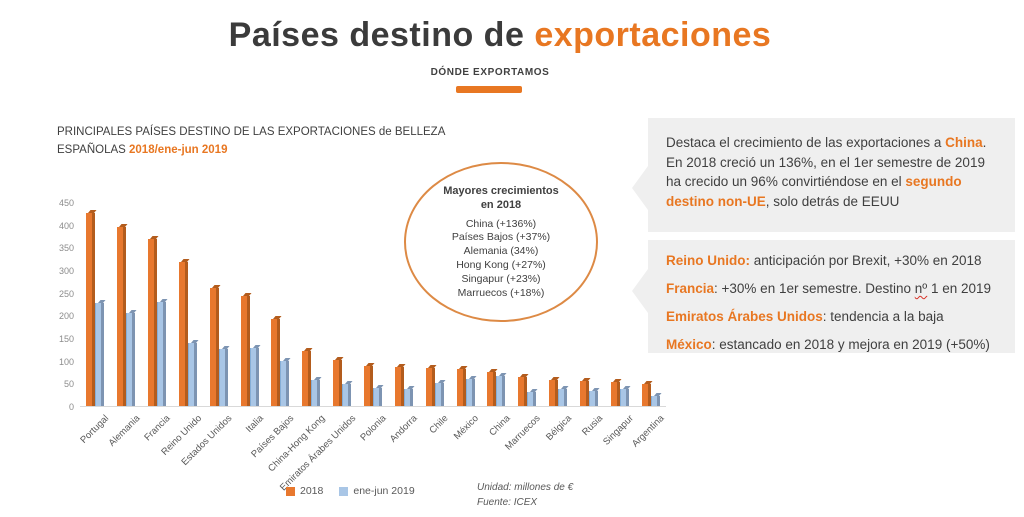 The image size is (1024, 517). Describe the element at coordinates (615, 394) in the screenshot. I see `bar-2018-Singapur` at that location.